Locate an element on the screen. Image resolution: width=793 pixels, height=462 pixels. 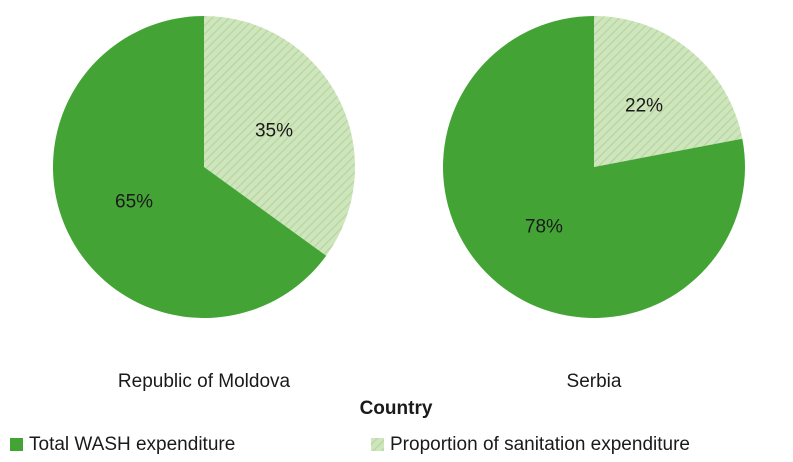
data-label: 78% is located at coordinates (544, 227).